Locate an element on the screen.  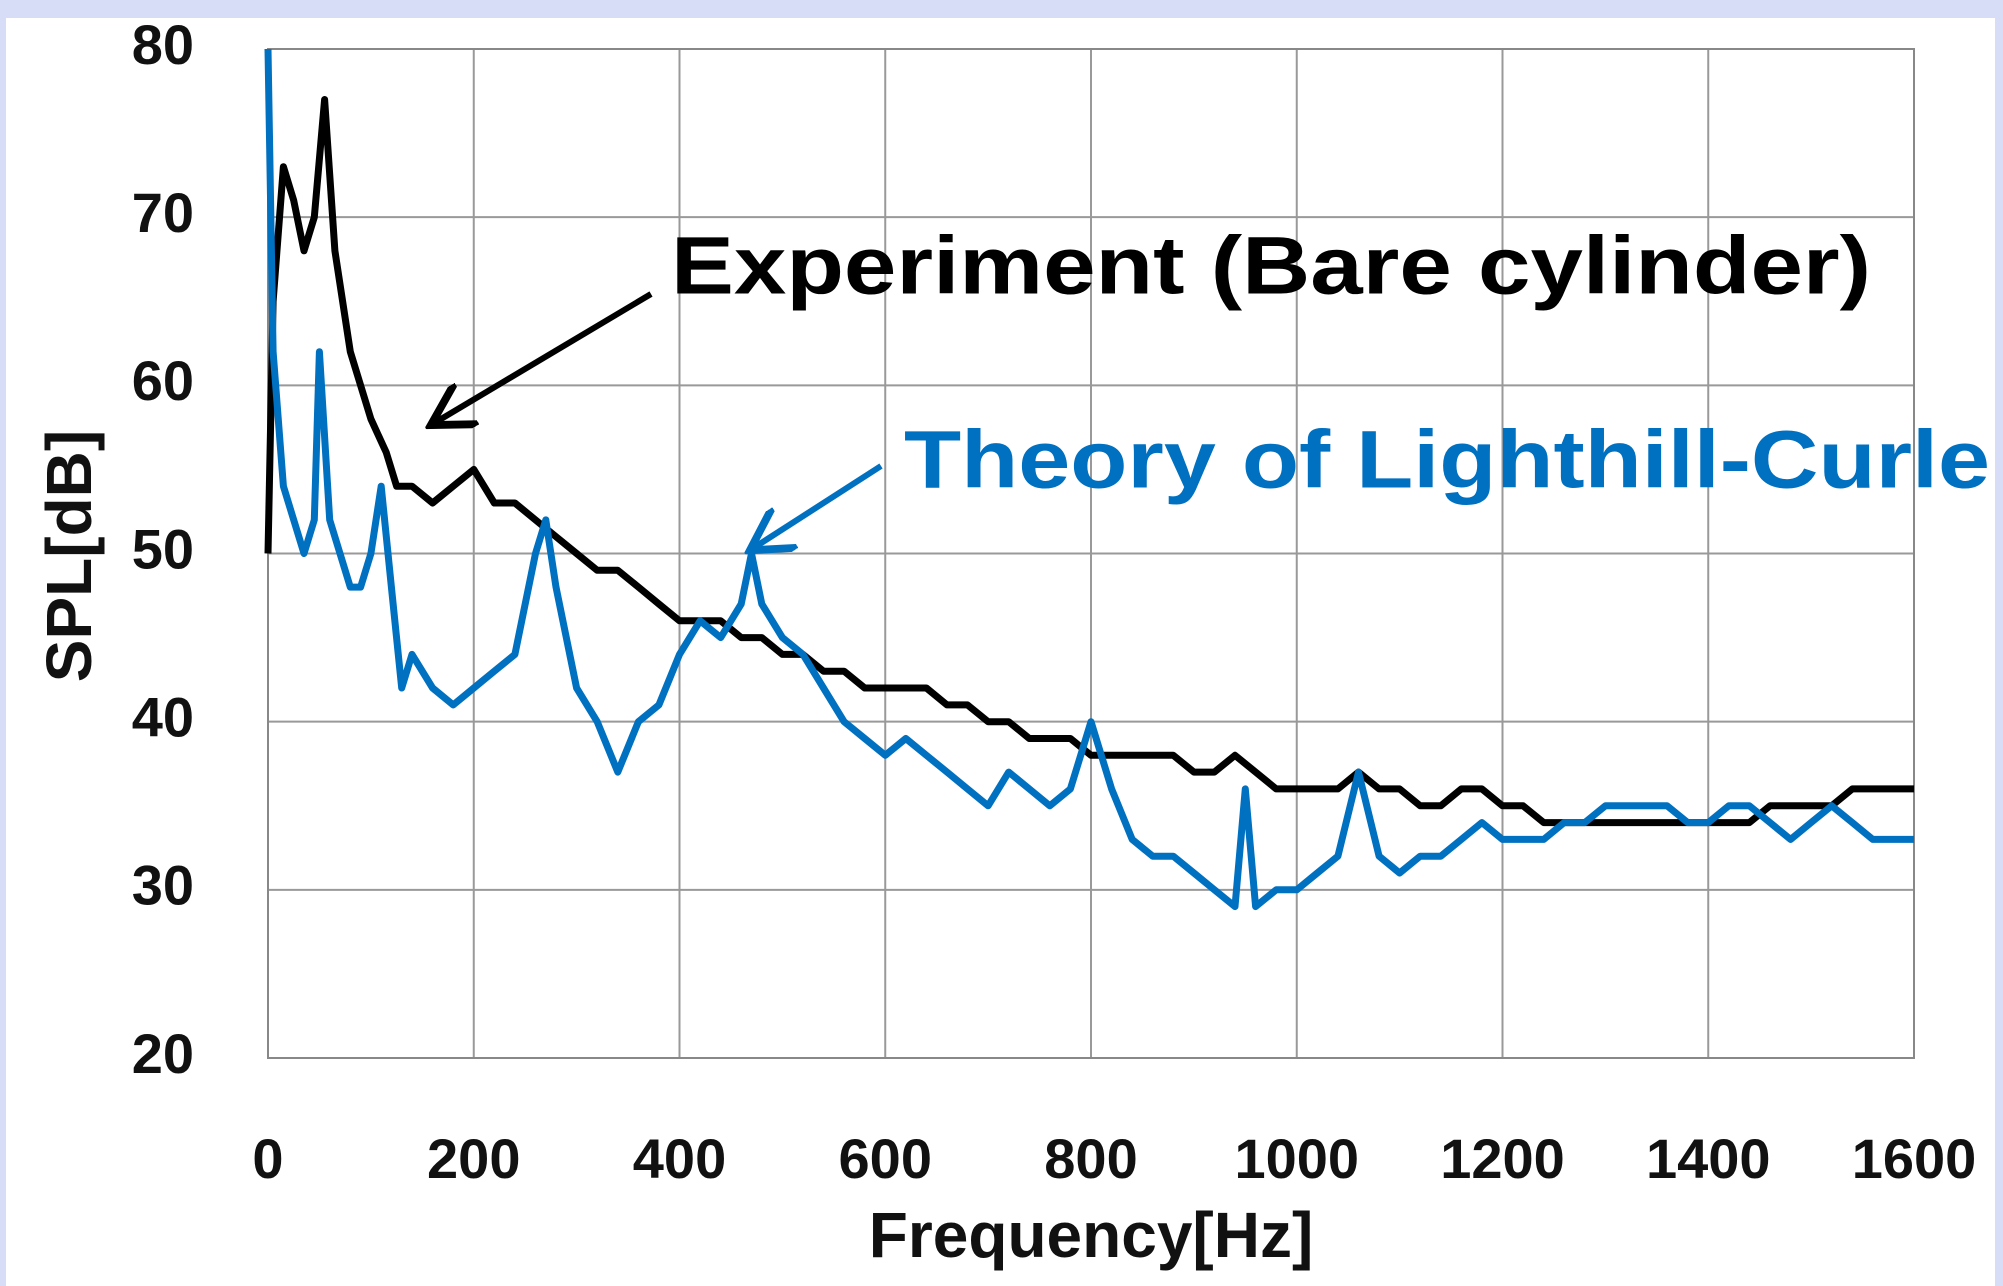
y-tick-label: 20 is located at coordinates (163, 1053).